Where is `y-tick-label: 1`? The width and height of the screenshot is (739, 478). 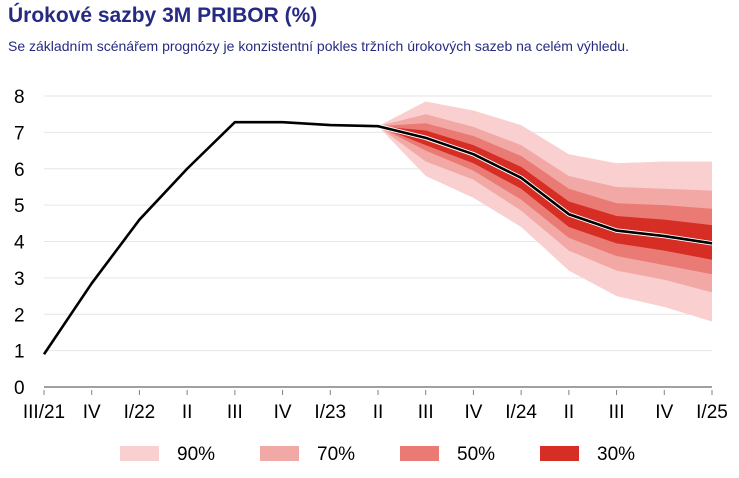 y-tick-label: 1 is located at coordinates (19, 352).